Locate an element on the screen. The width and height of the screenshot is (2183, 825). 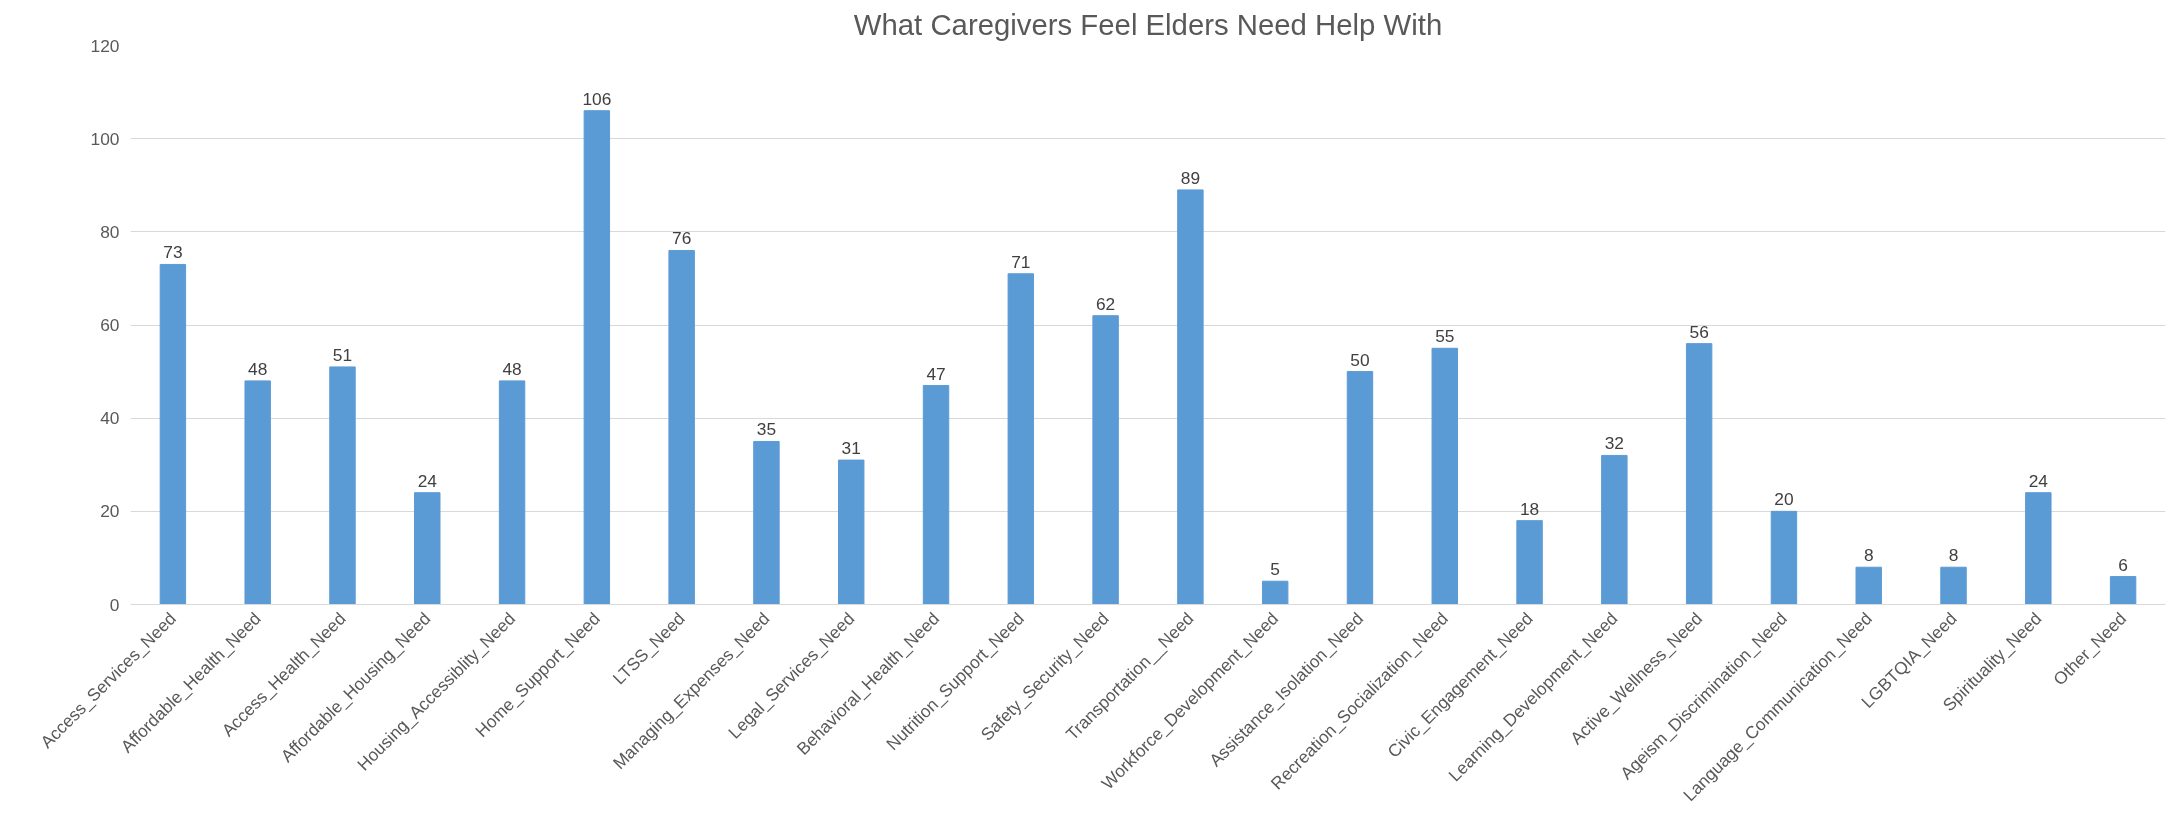
y-tick-label: 80 is located at coordinates (110, 231).